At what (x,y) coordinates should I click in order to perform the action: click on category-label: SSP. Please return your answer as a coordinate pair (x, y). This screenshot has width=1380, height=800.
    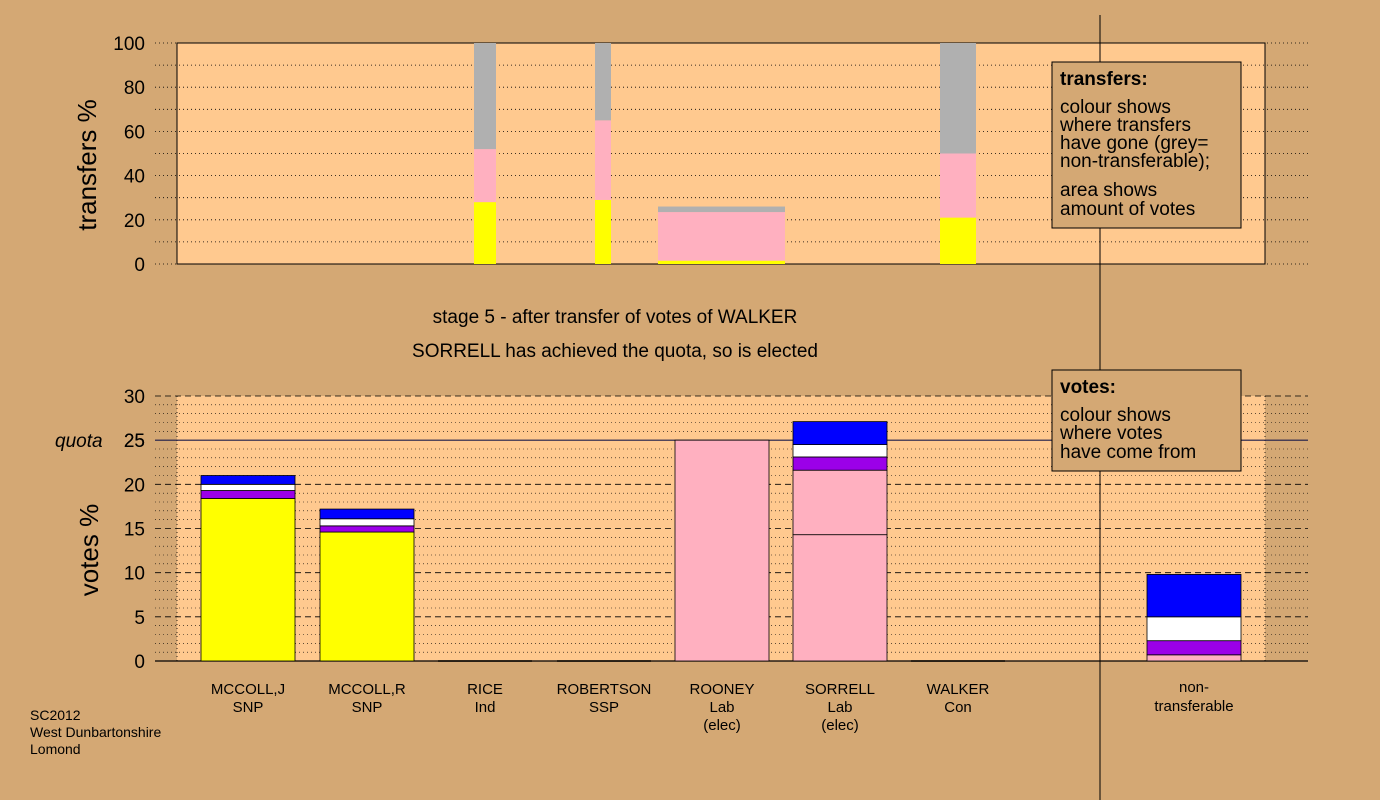
    Looking at the image, I should click on (604, 707).